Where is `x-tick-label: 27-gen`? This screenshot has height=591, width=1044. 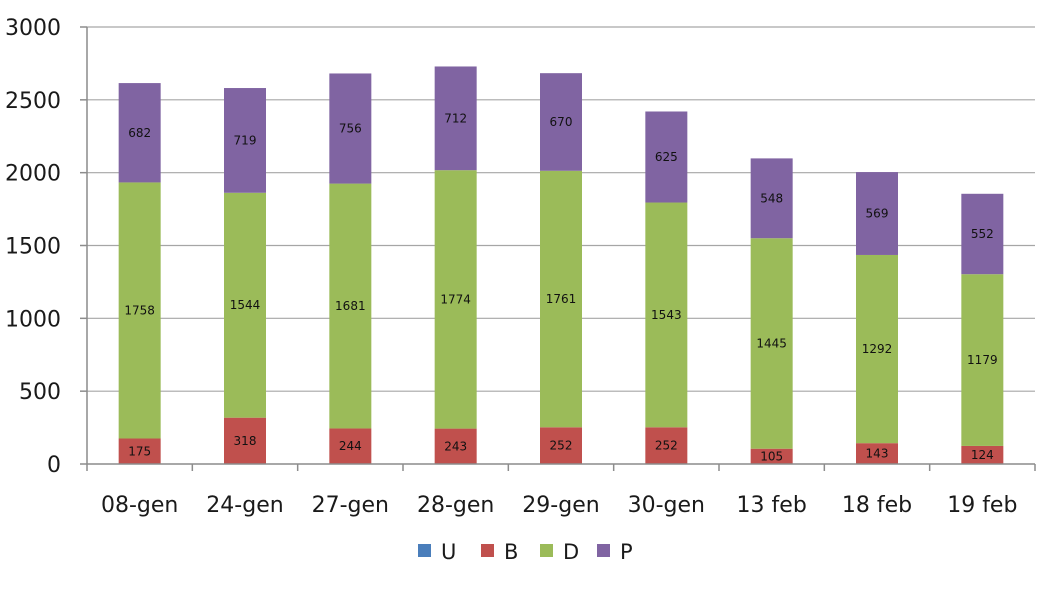
x-tick-label: 27-gen is located at coordinates (350, 505).